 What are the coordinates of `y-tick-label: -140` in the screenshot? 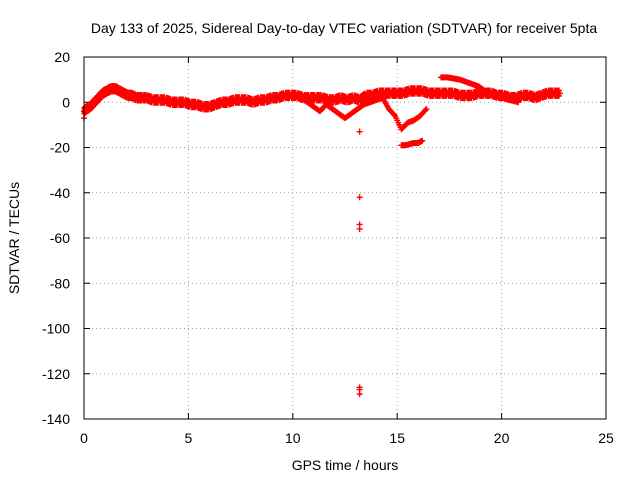 It's located at (56, 419).